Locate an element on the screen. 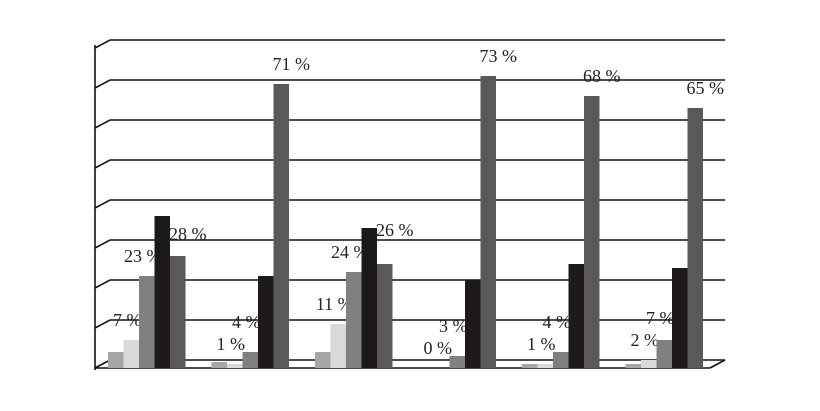  floor-edge is located at coordinates (717, 364).